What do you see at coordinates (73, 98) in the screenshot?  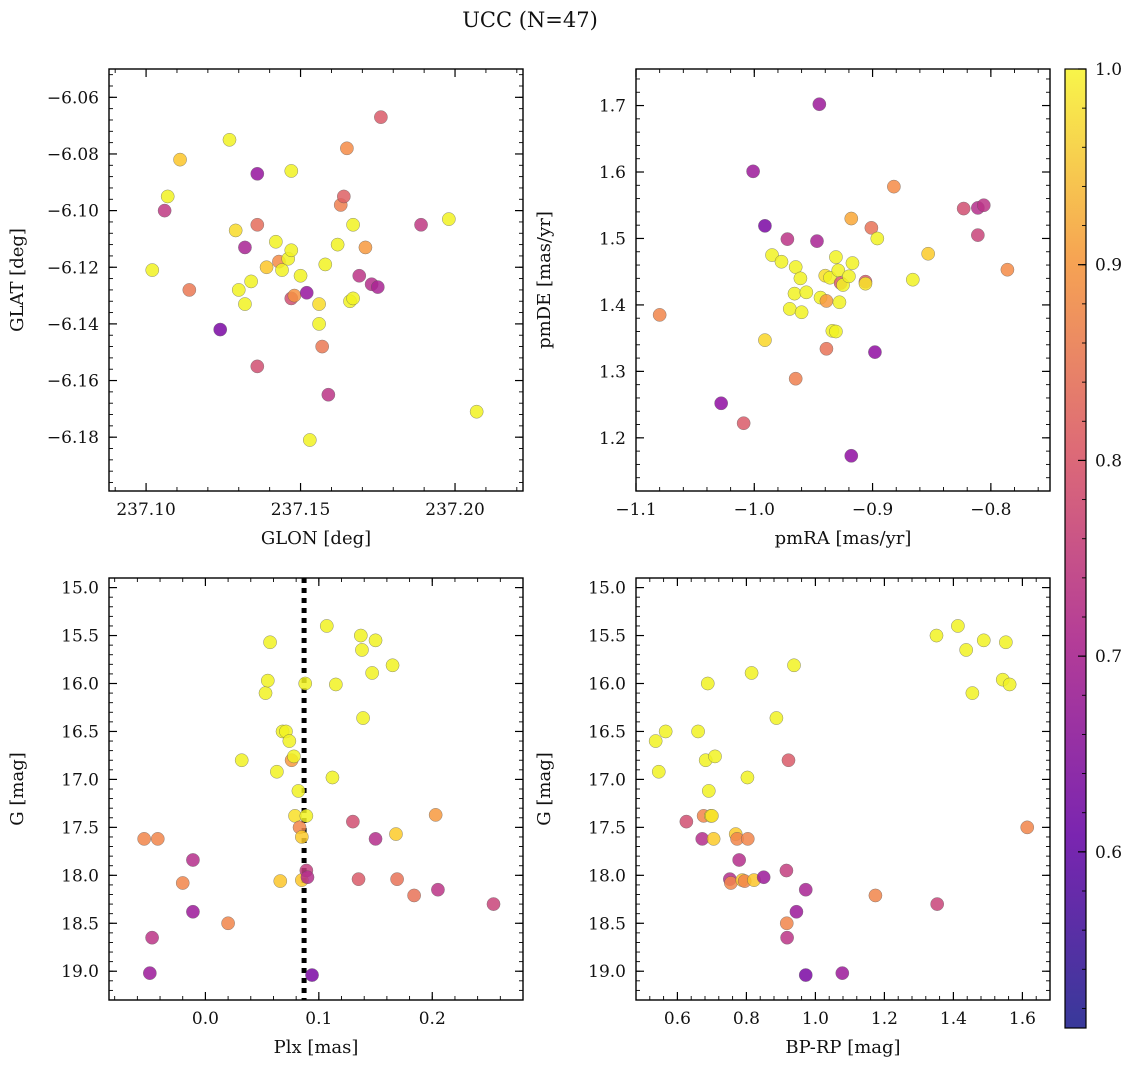 I see `y-tick-label: −6.06` at bounding box center [73, 98].